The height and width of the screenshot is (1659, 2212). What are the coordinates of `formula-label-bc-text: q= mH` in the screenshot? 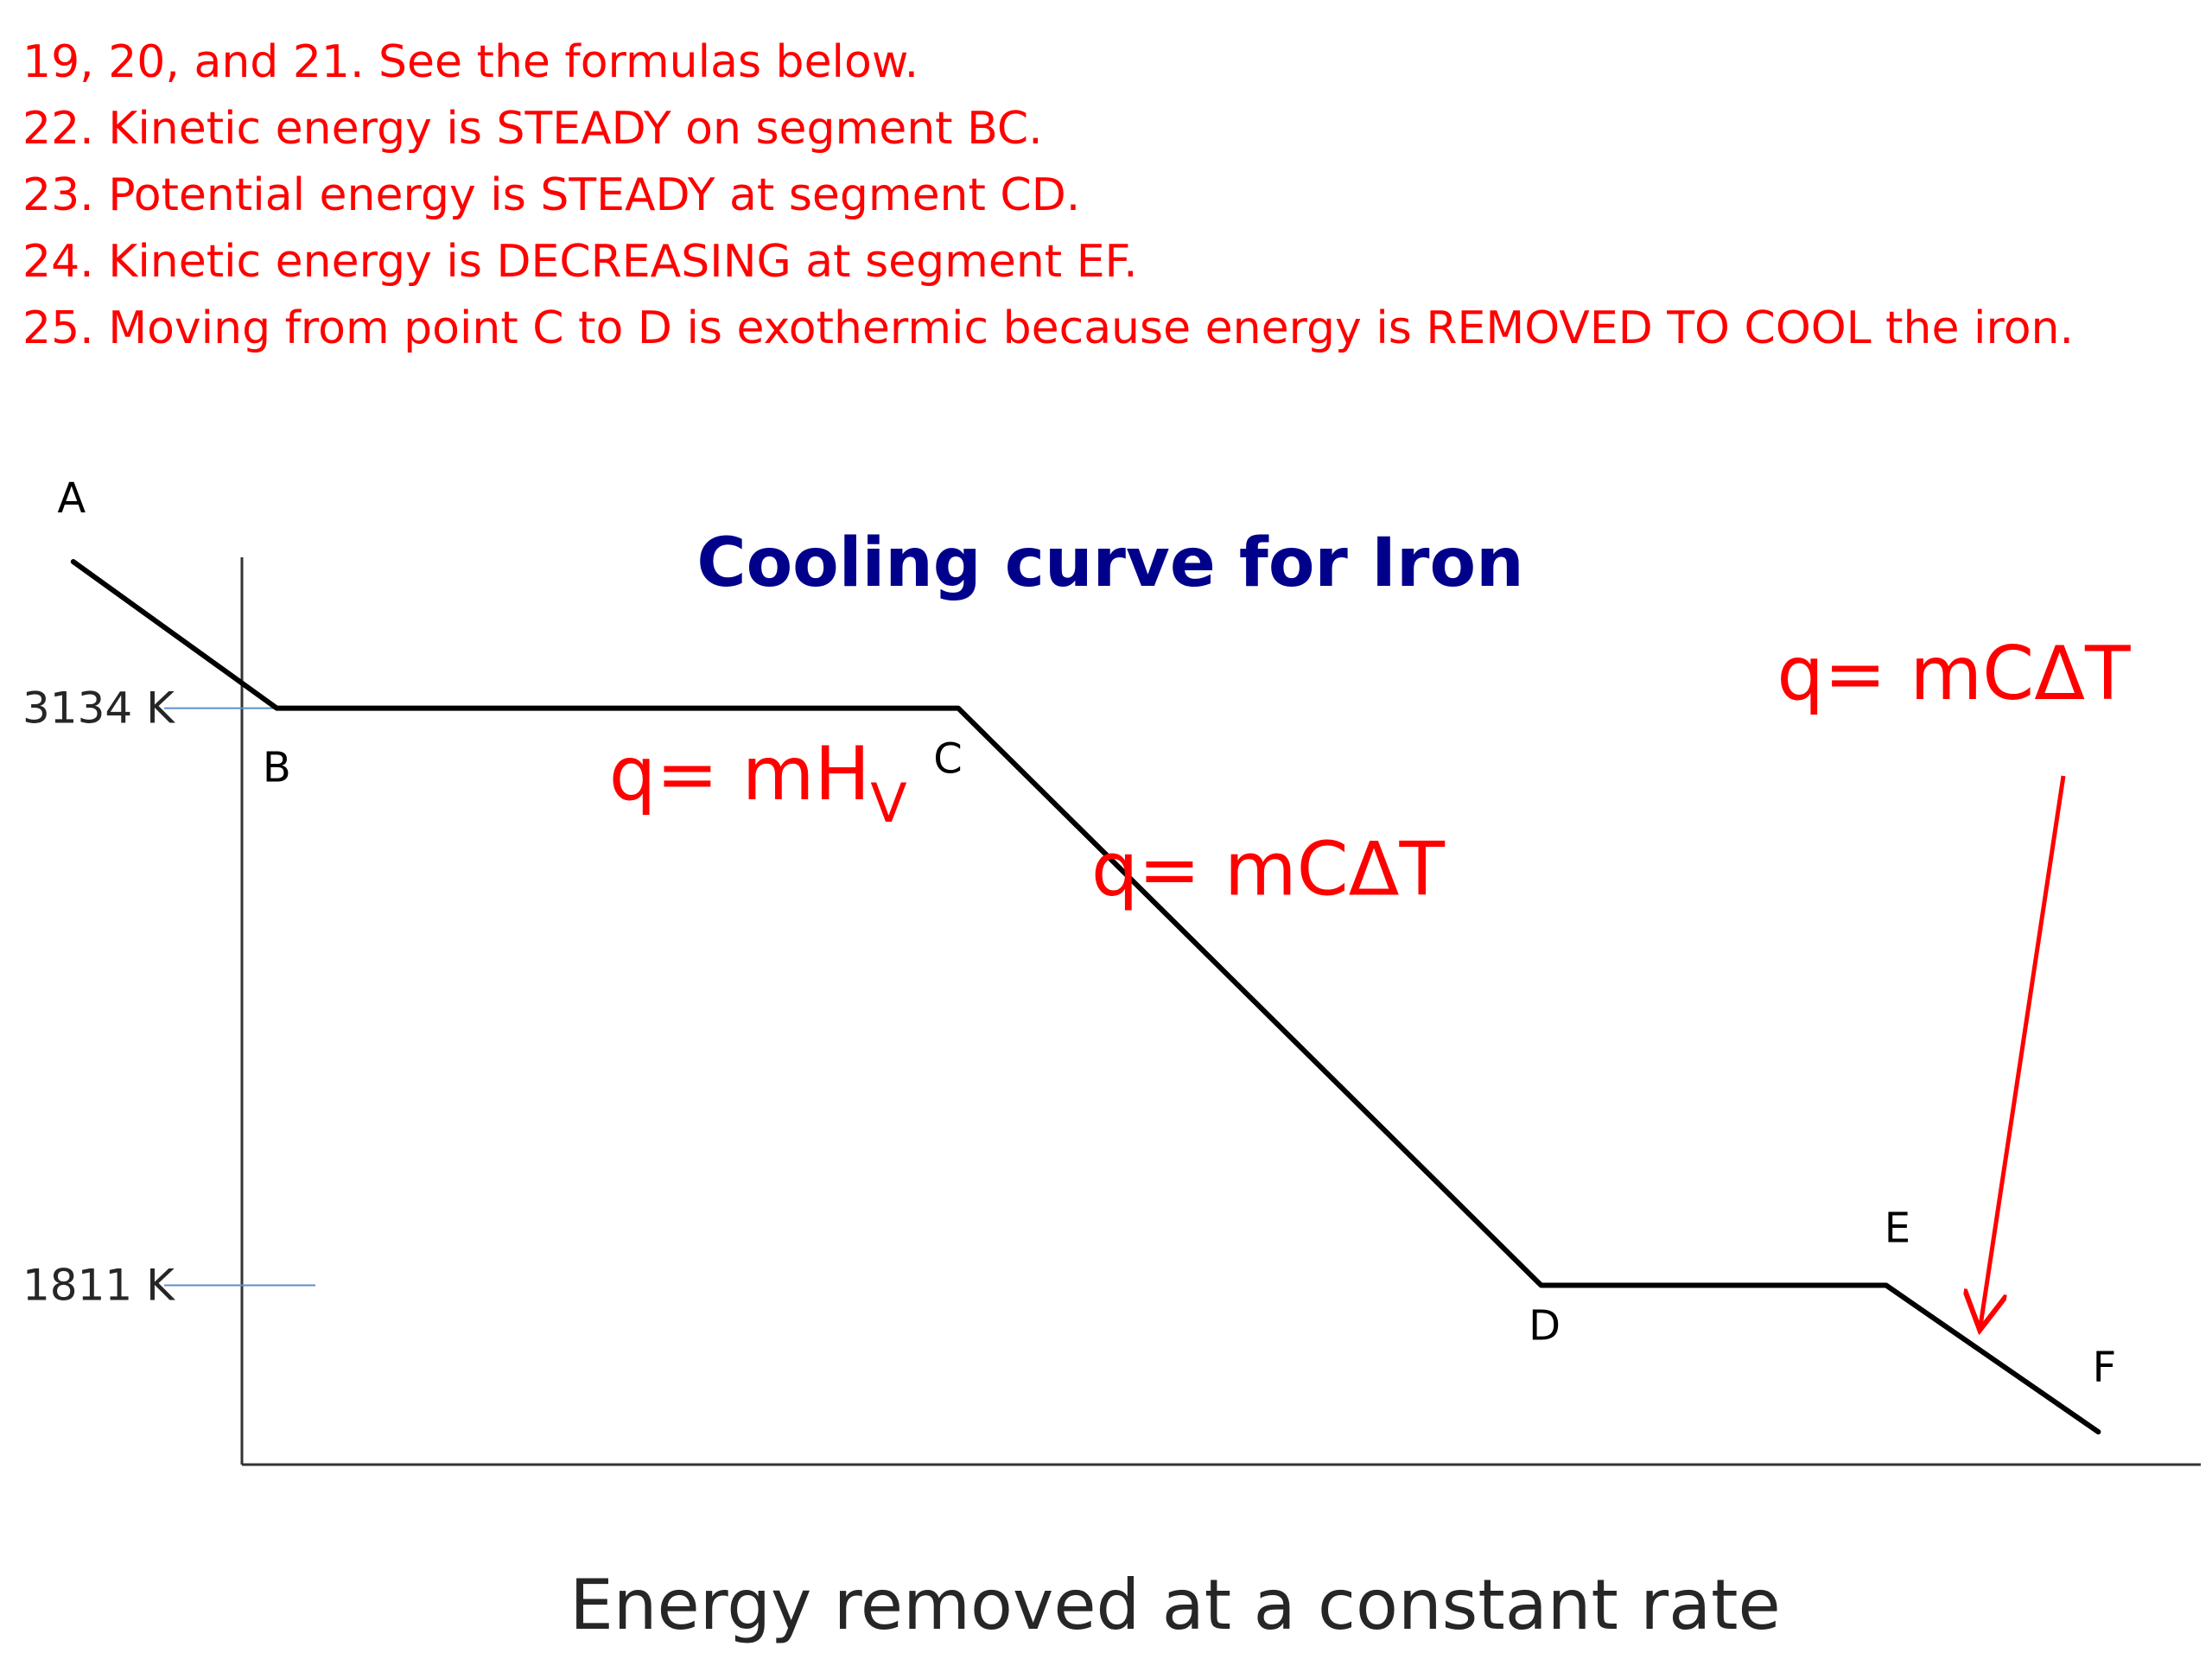 It's located at (739, 774).